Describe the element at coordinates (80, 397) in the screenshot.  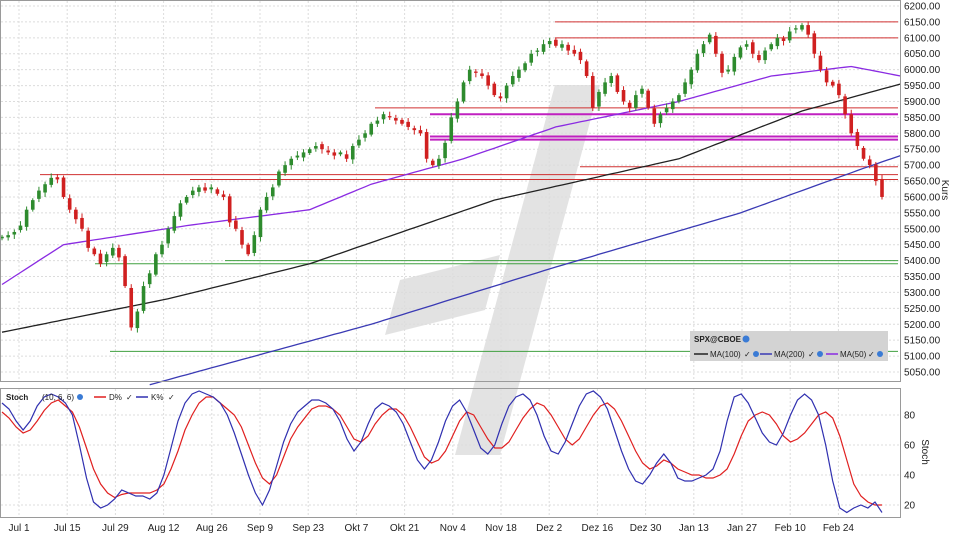
I see `stoch-info-icon` at that location.